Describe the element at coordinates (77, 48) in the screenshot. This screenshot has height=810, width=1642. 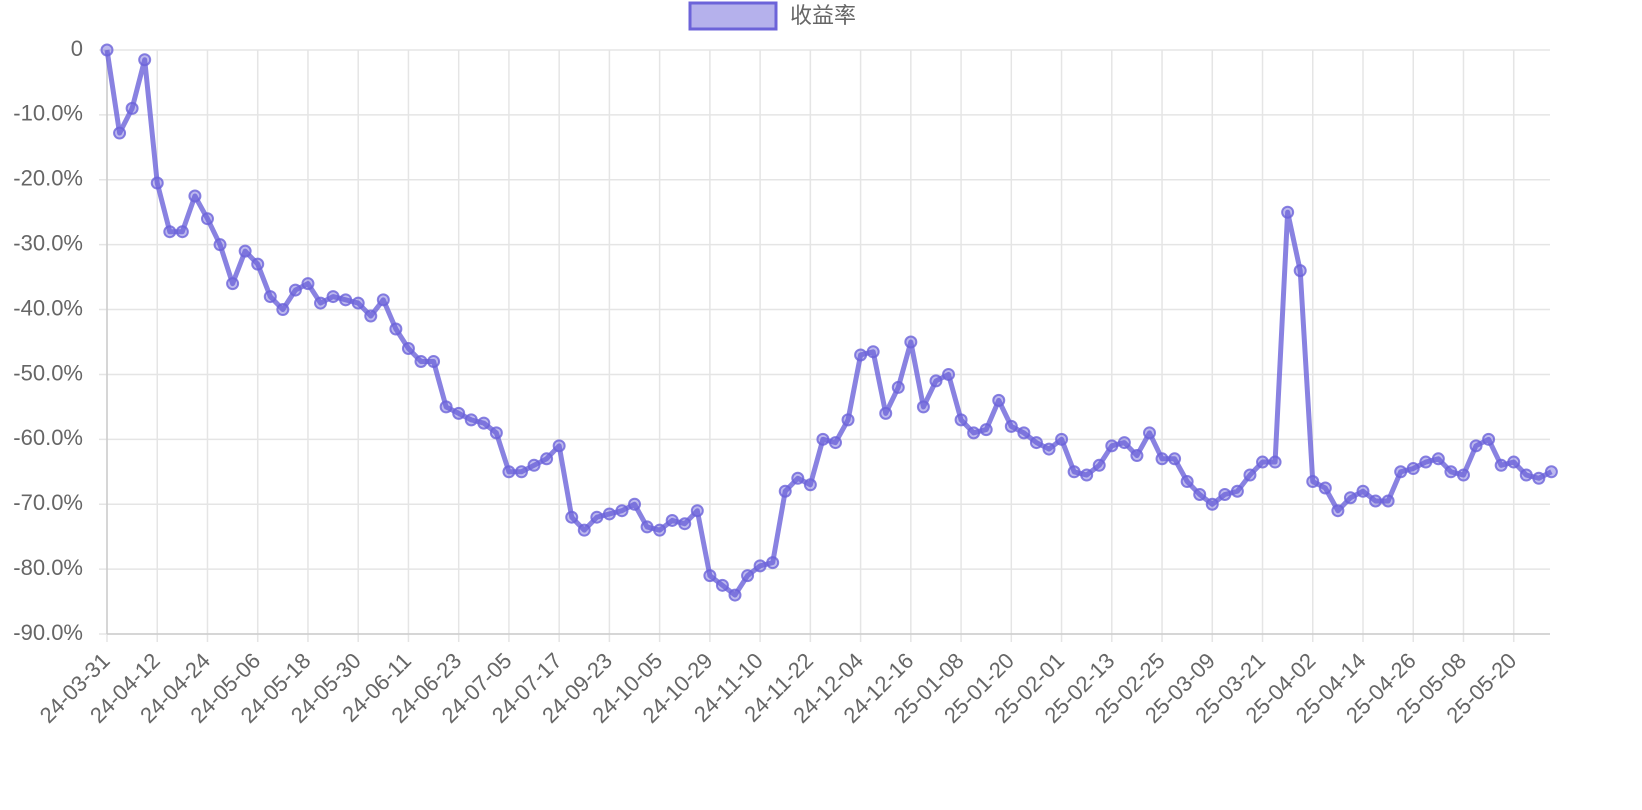
I see `y-tick-label: 0` at that location.